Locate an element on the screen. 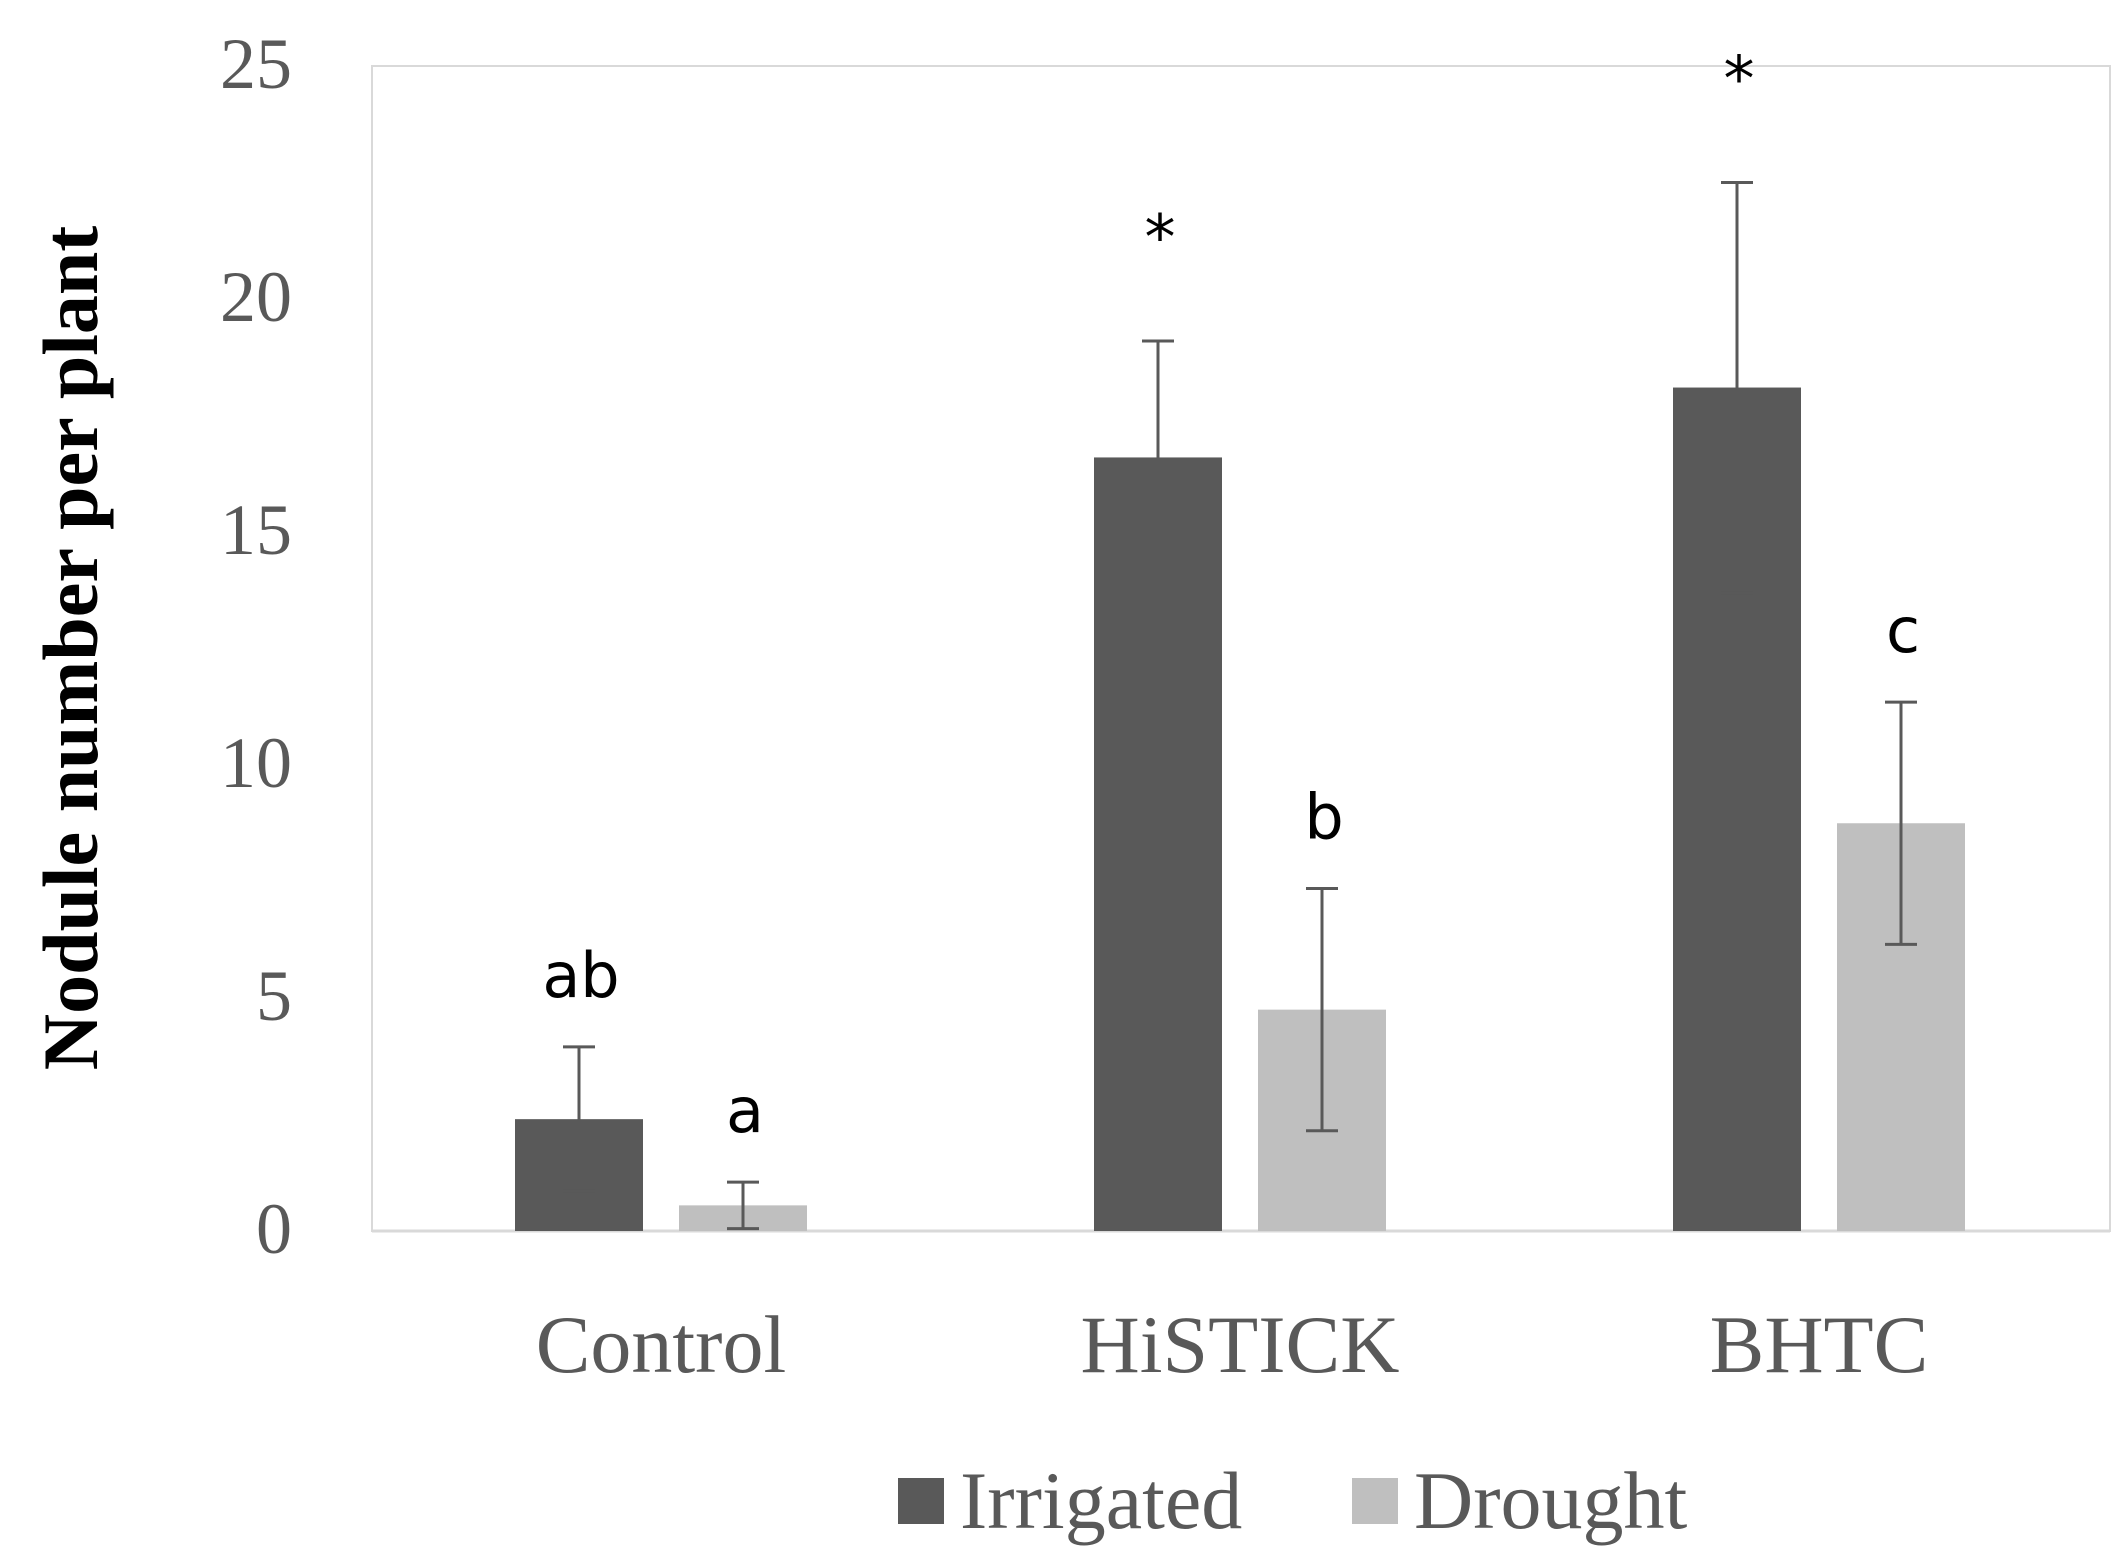 This screenshot has width=2128, height=1568. legend: Irrigated Drought is located at coordinates (1293, 1500).